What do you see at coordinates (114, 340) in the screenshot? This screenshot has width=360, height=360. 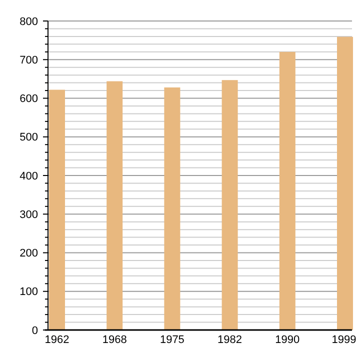 I see `x-tick-label: 1968` at bounding box center [114, 340].